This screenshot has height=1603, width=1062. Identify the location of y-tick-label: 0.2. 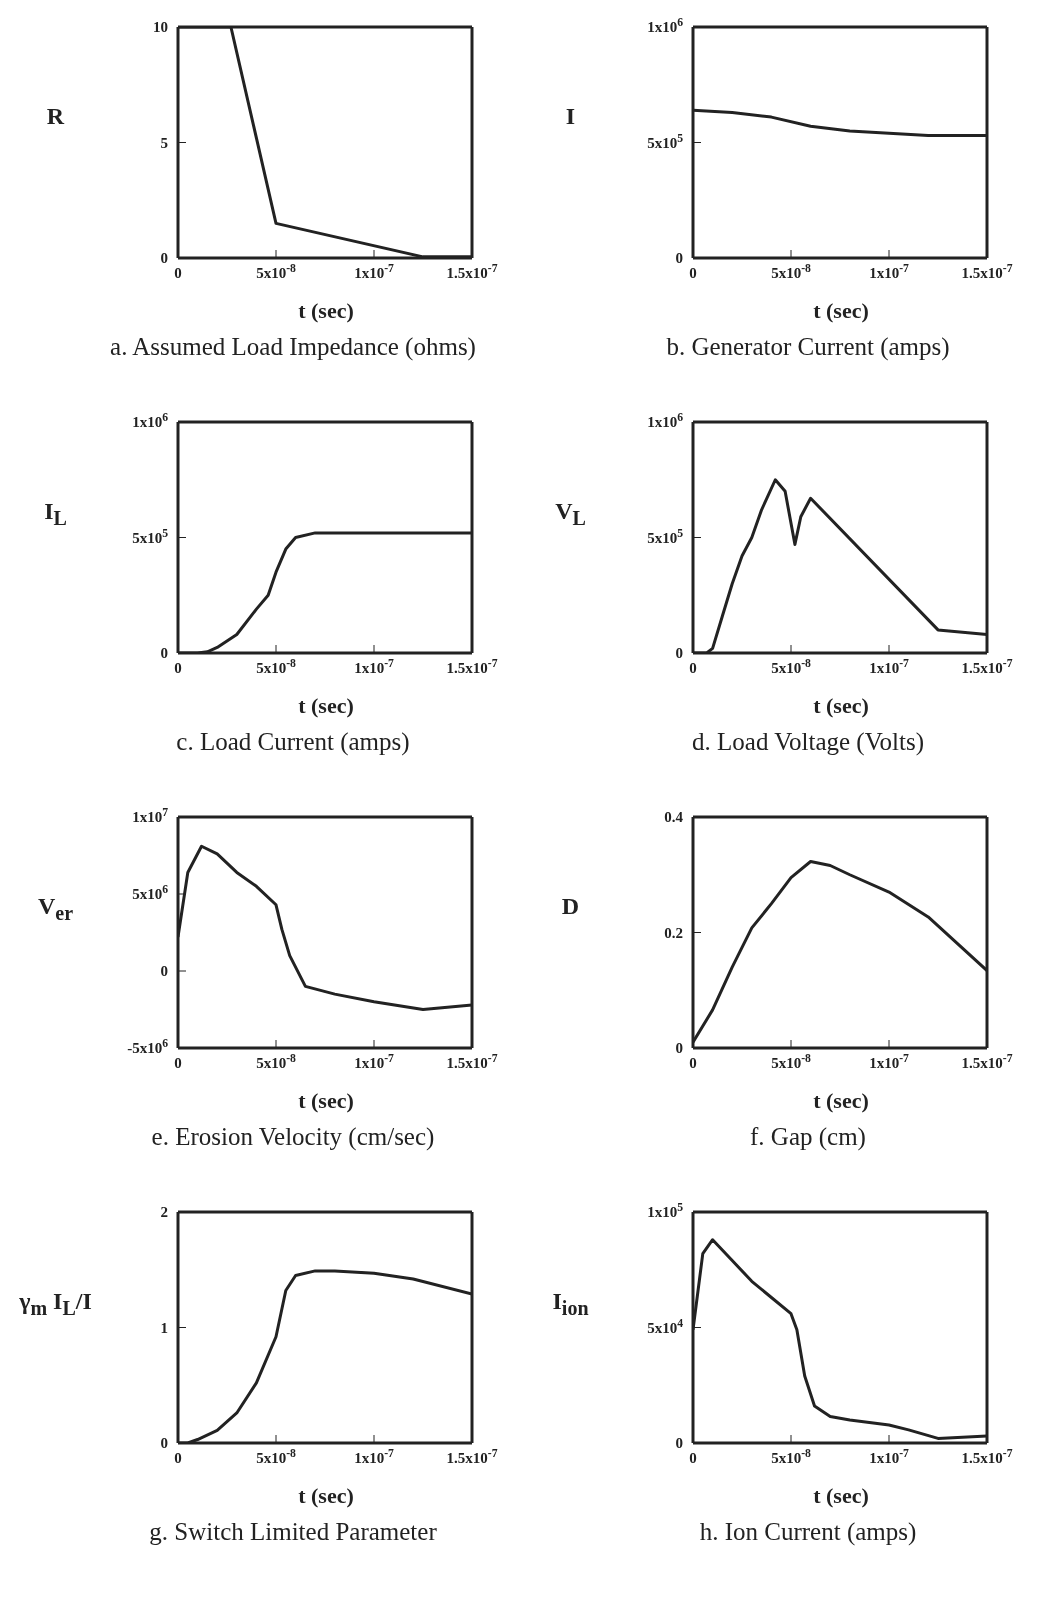
(673, 932).